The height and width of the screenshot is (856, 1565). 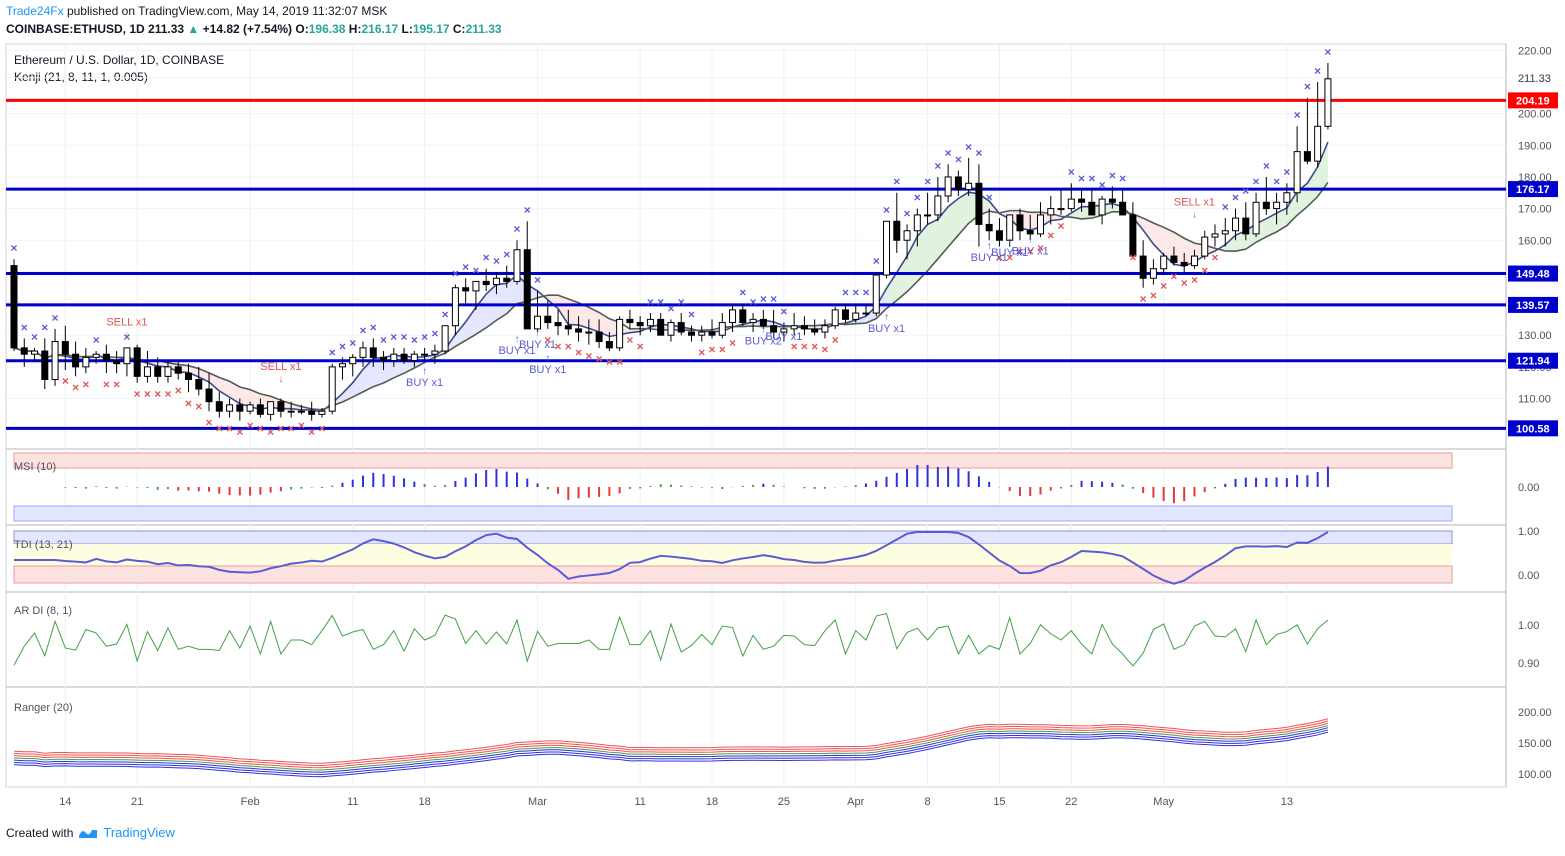 What do you see at coordinates (35, 467) in the screenshot?
I see `panel-title-msi: MSI (10)` at bounding box center [35, 467].